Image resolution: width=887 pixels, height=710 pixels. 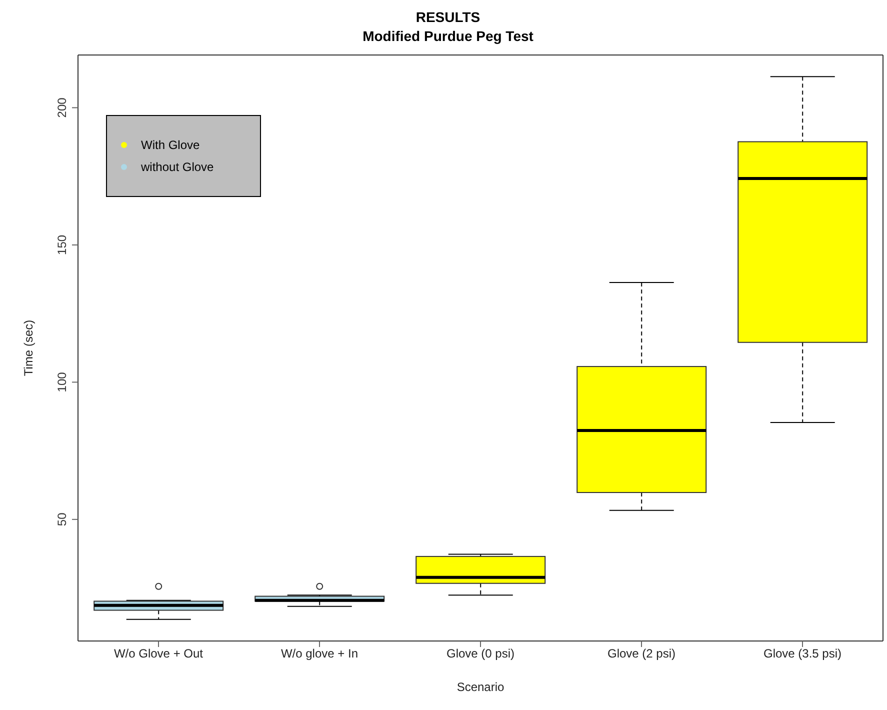 I want to click on legend-label: without Glove, so click(x=177, y=167).